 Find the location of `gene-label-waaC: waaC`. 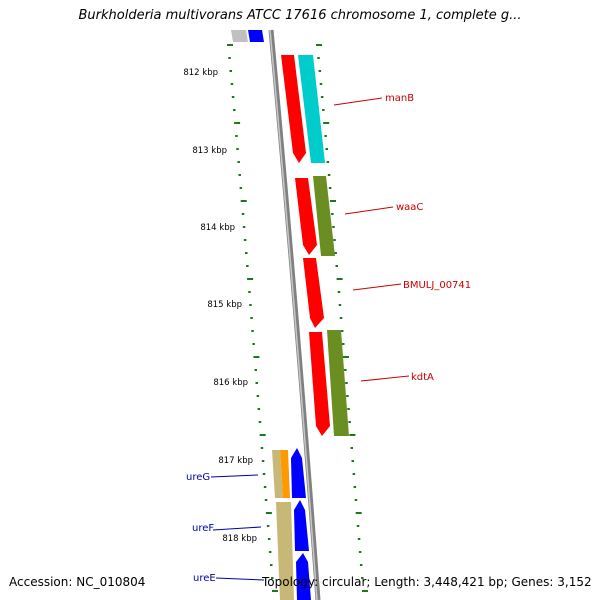

gene-label-waaC: waaC is located at coordinates (409, 207).